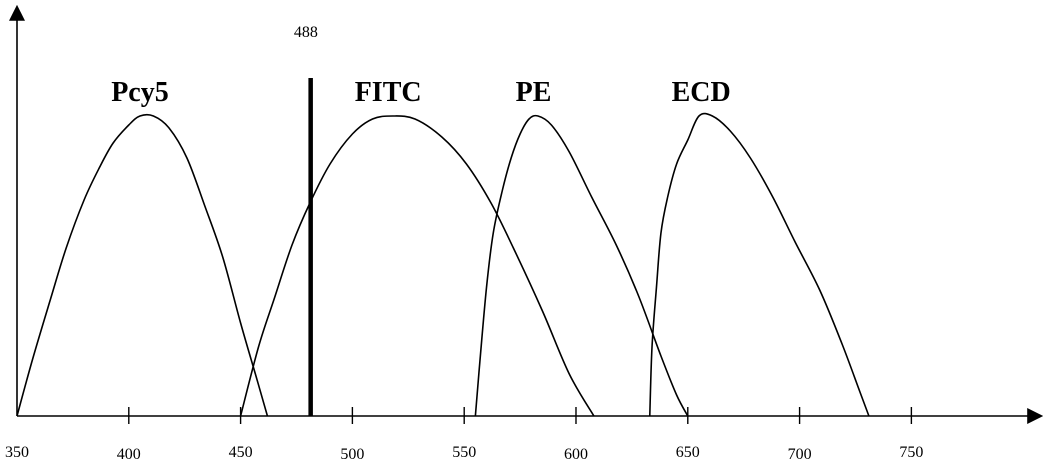 This screenshot has width=1048, height=468. What do you see at coordinates (581, 265) in the screenshot?
I see `series-curve-pe` at bounding box center [581, 265].